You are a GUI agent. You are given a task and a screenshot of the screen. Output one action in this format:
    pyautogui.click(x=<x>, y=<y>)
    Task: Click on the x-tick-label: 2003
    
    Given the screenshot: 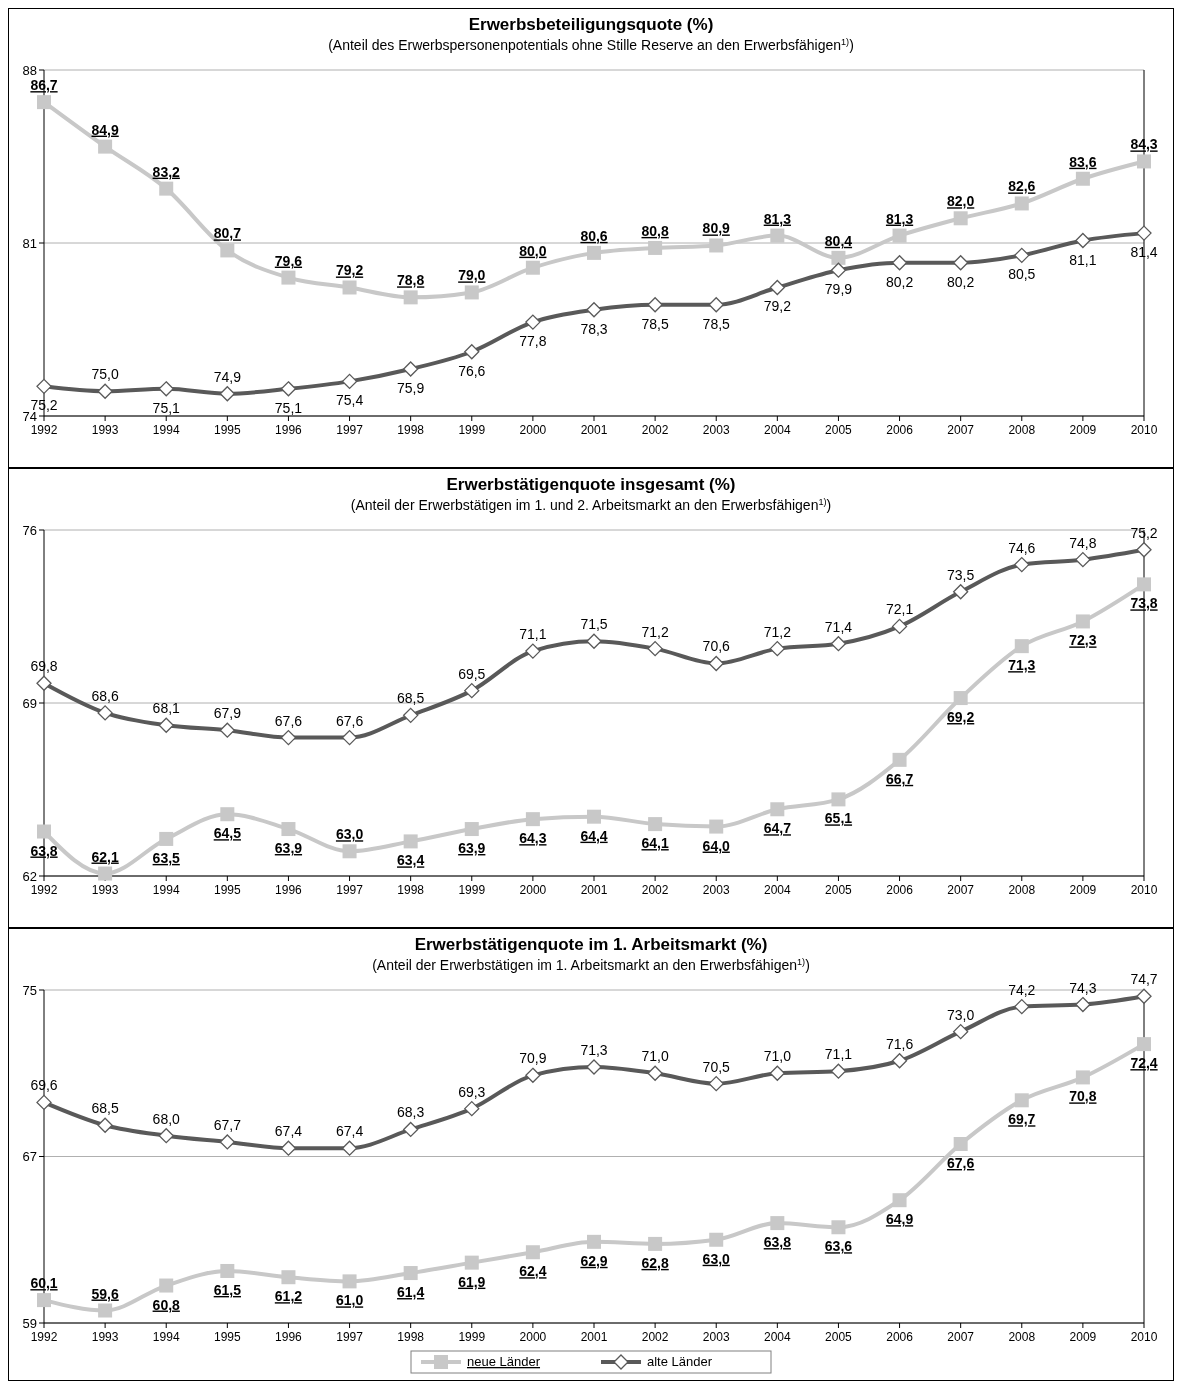 What is the action you would take?
    pyautogui.click(x=716, y=1337)
    